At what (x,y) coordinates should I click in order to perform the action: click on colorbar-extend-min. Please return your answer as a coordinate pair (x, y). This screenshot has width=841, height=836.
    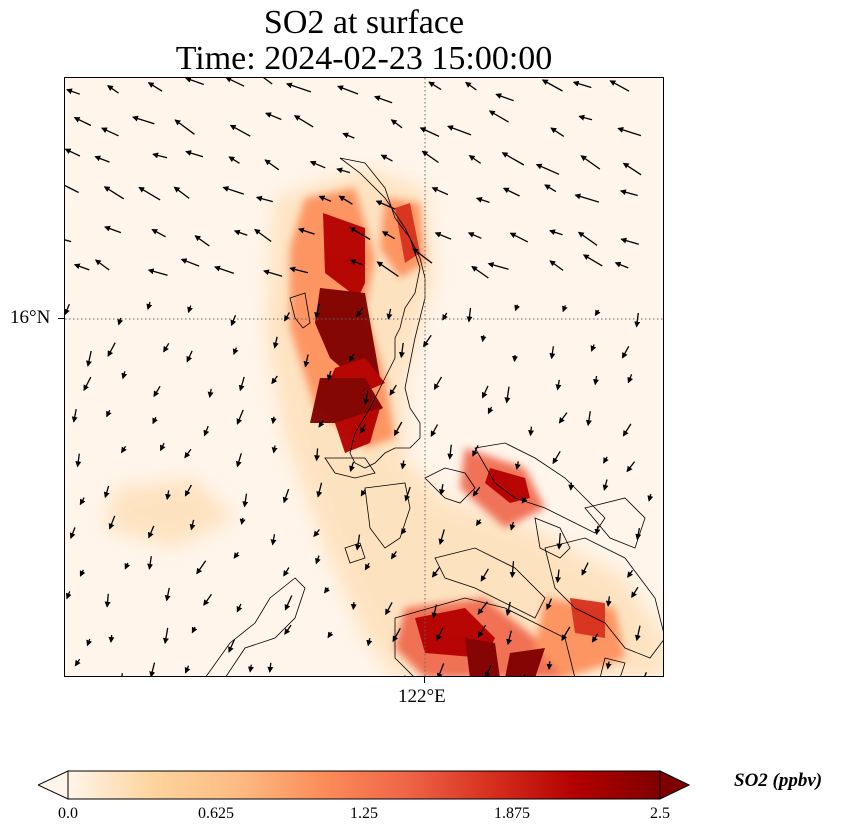
    Looking at the image, I should click on (52, 785).